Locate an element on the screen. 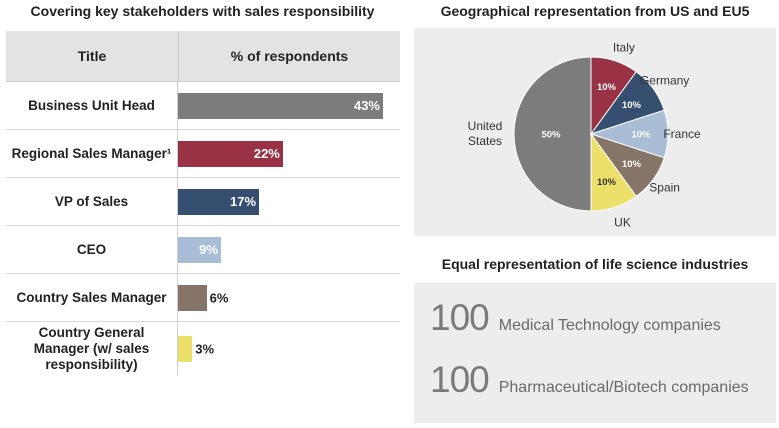 This screenshot has width=779, height=428. table-row: Business Unit Head 43% is located at coordinates (203, 106).